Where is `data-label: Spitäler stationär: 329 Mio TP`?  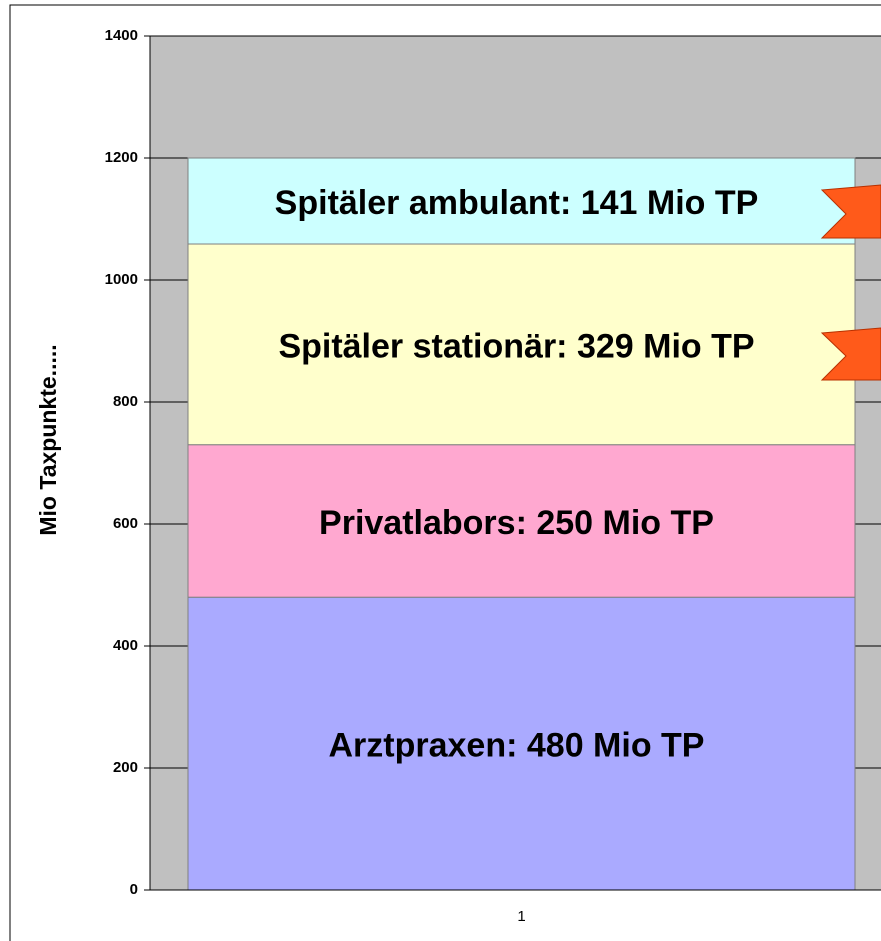 data-label: Spitäler stationär: 329 Mio TP is located at coordinates (516, 346).